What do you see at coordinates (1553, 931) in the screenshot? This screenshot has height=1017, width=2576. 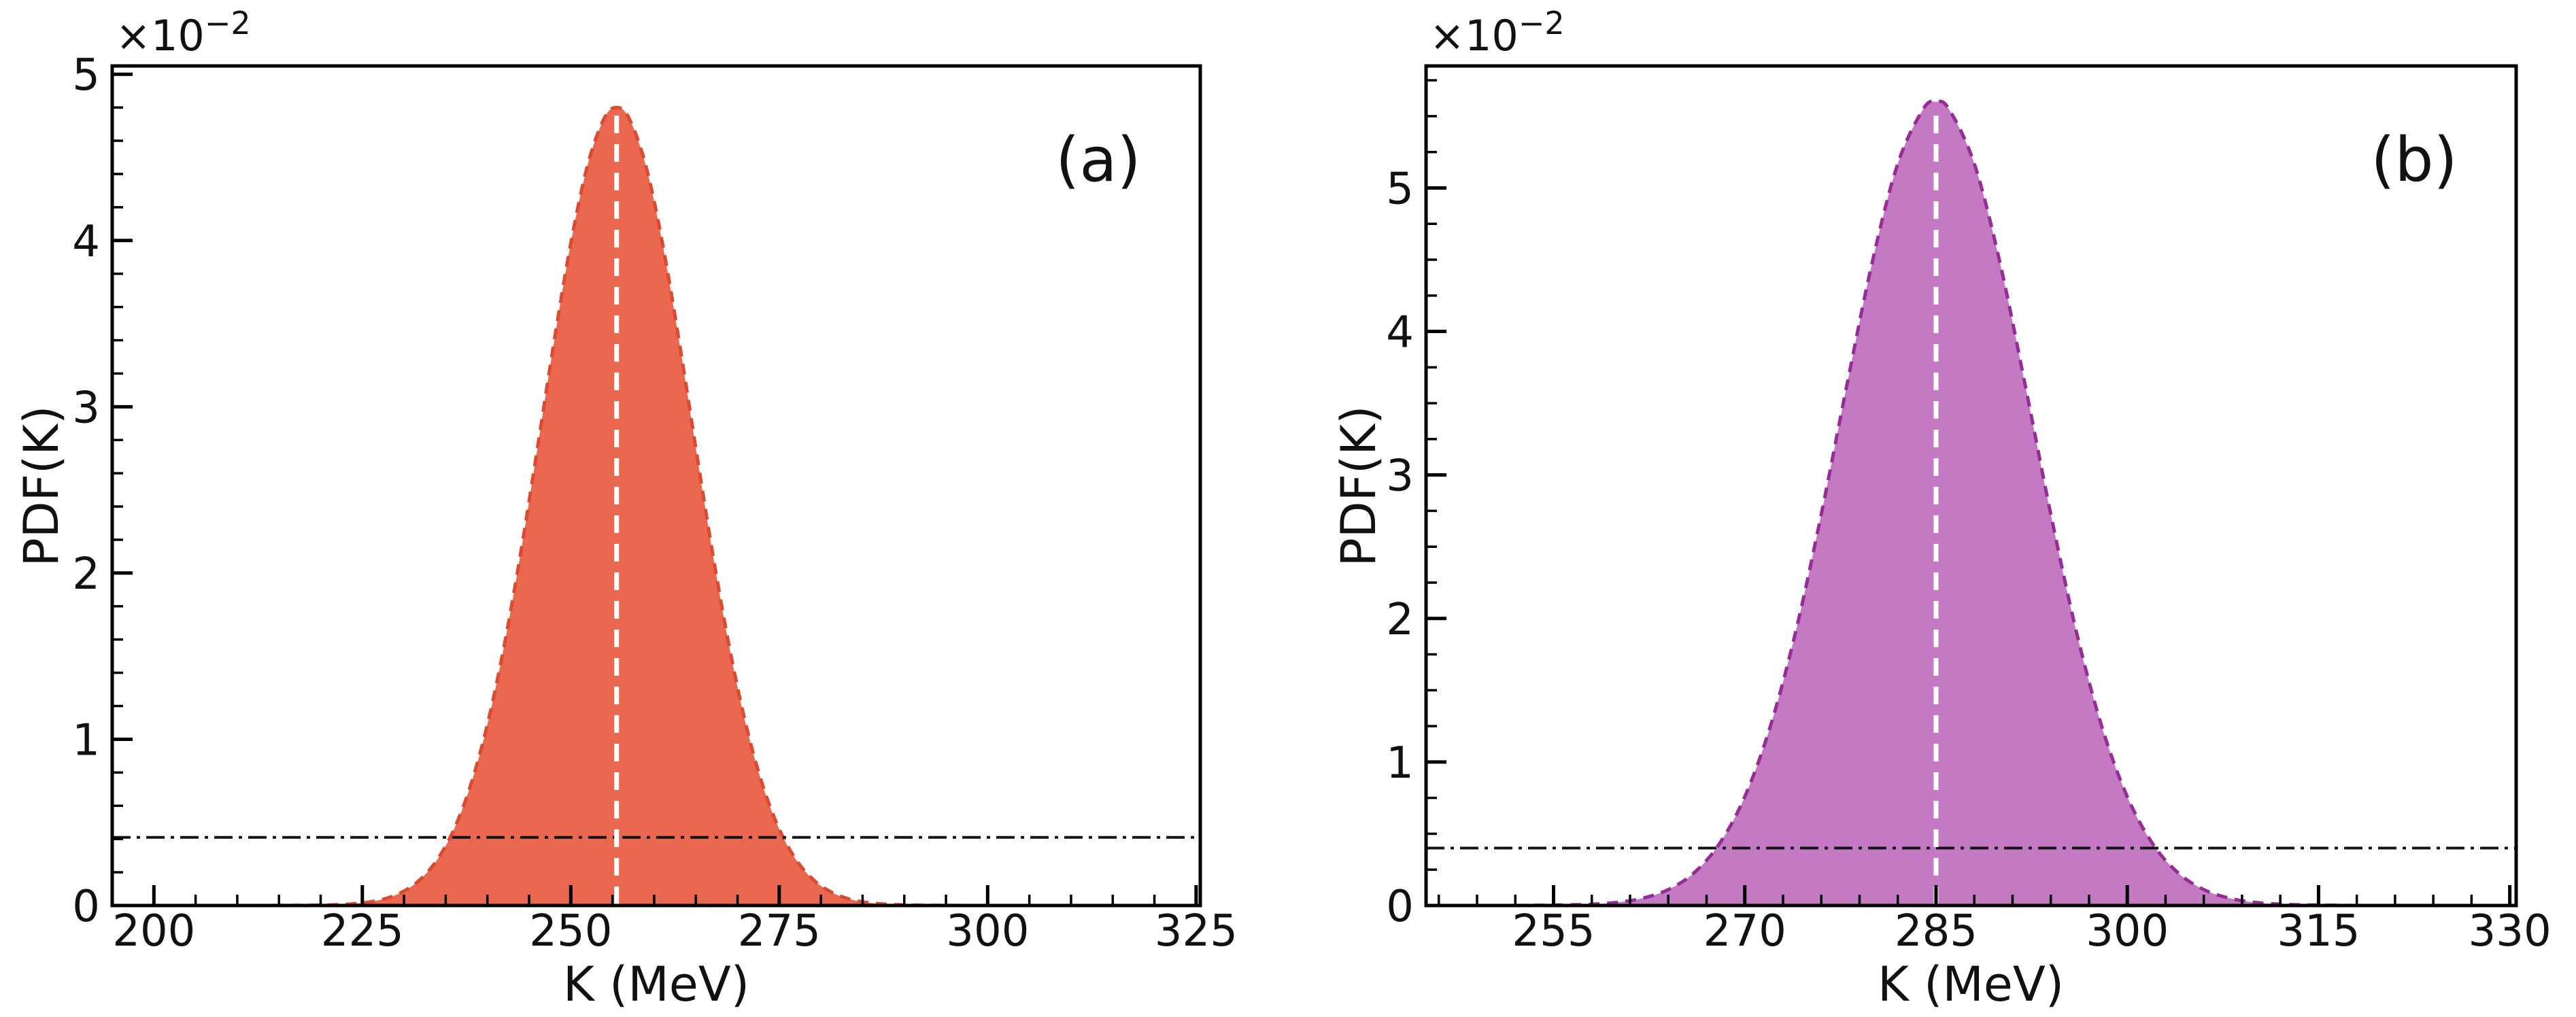 I see `x-tick-label: 255` at bounding box center [1553, 931].